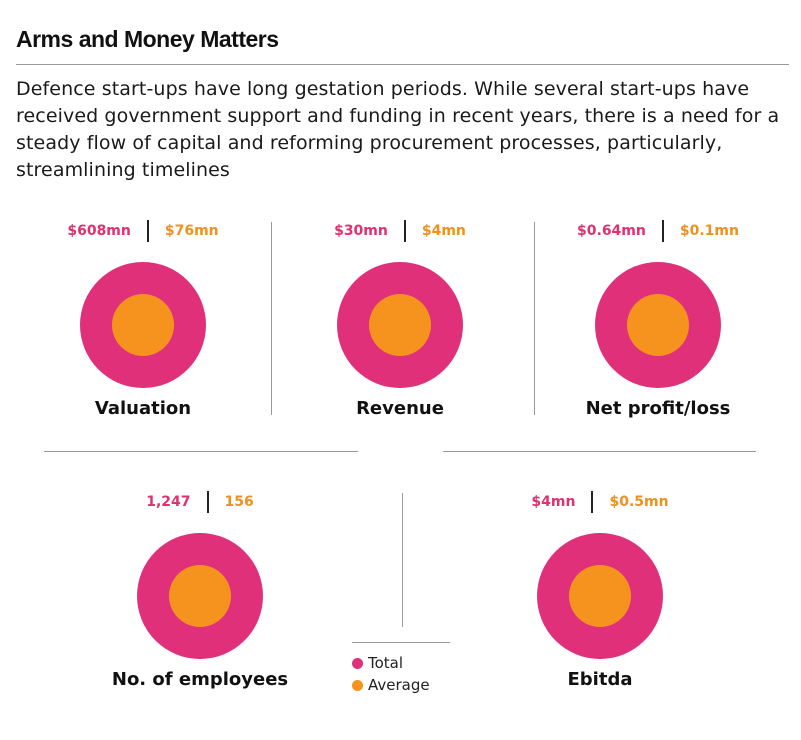  I want to click on total-value-label: $0.64mn, so click(611, 231).